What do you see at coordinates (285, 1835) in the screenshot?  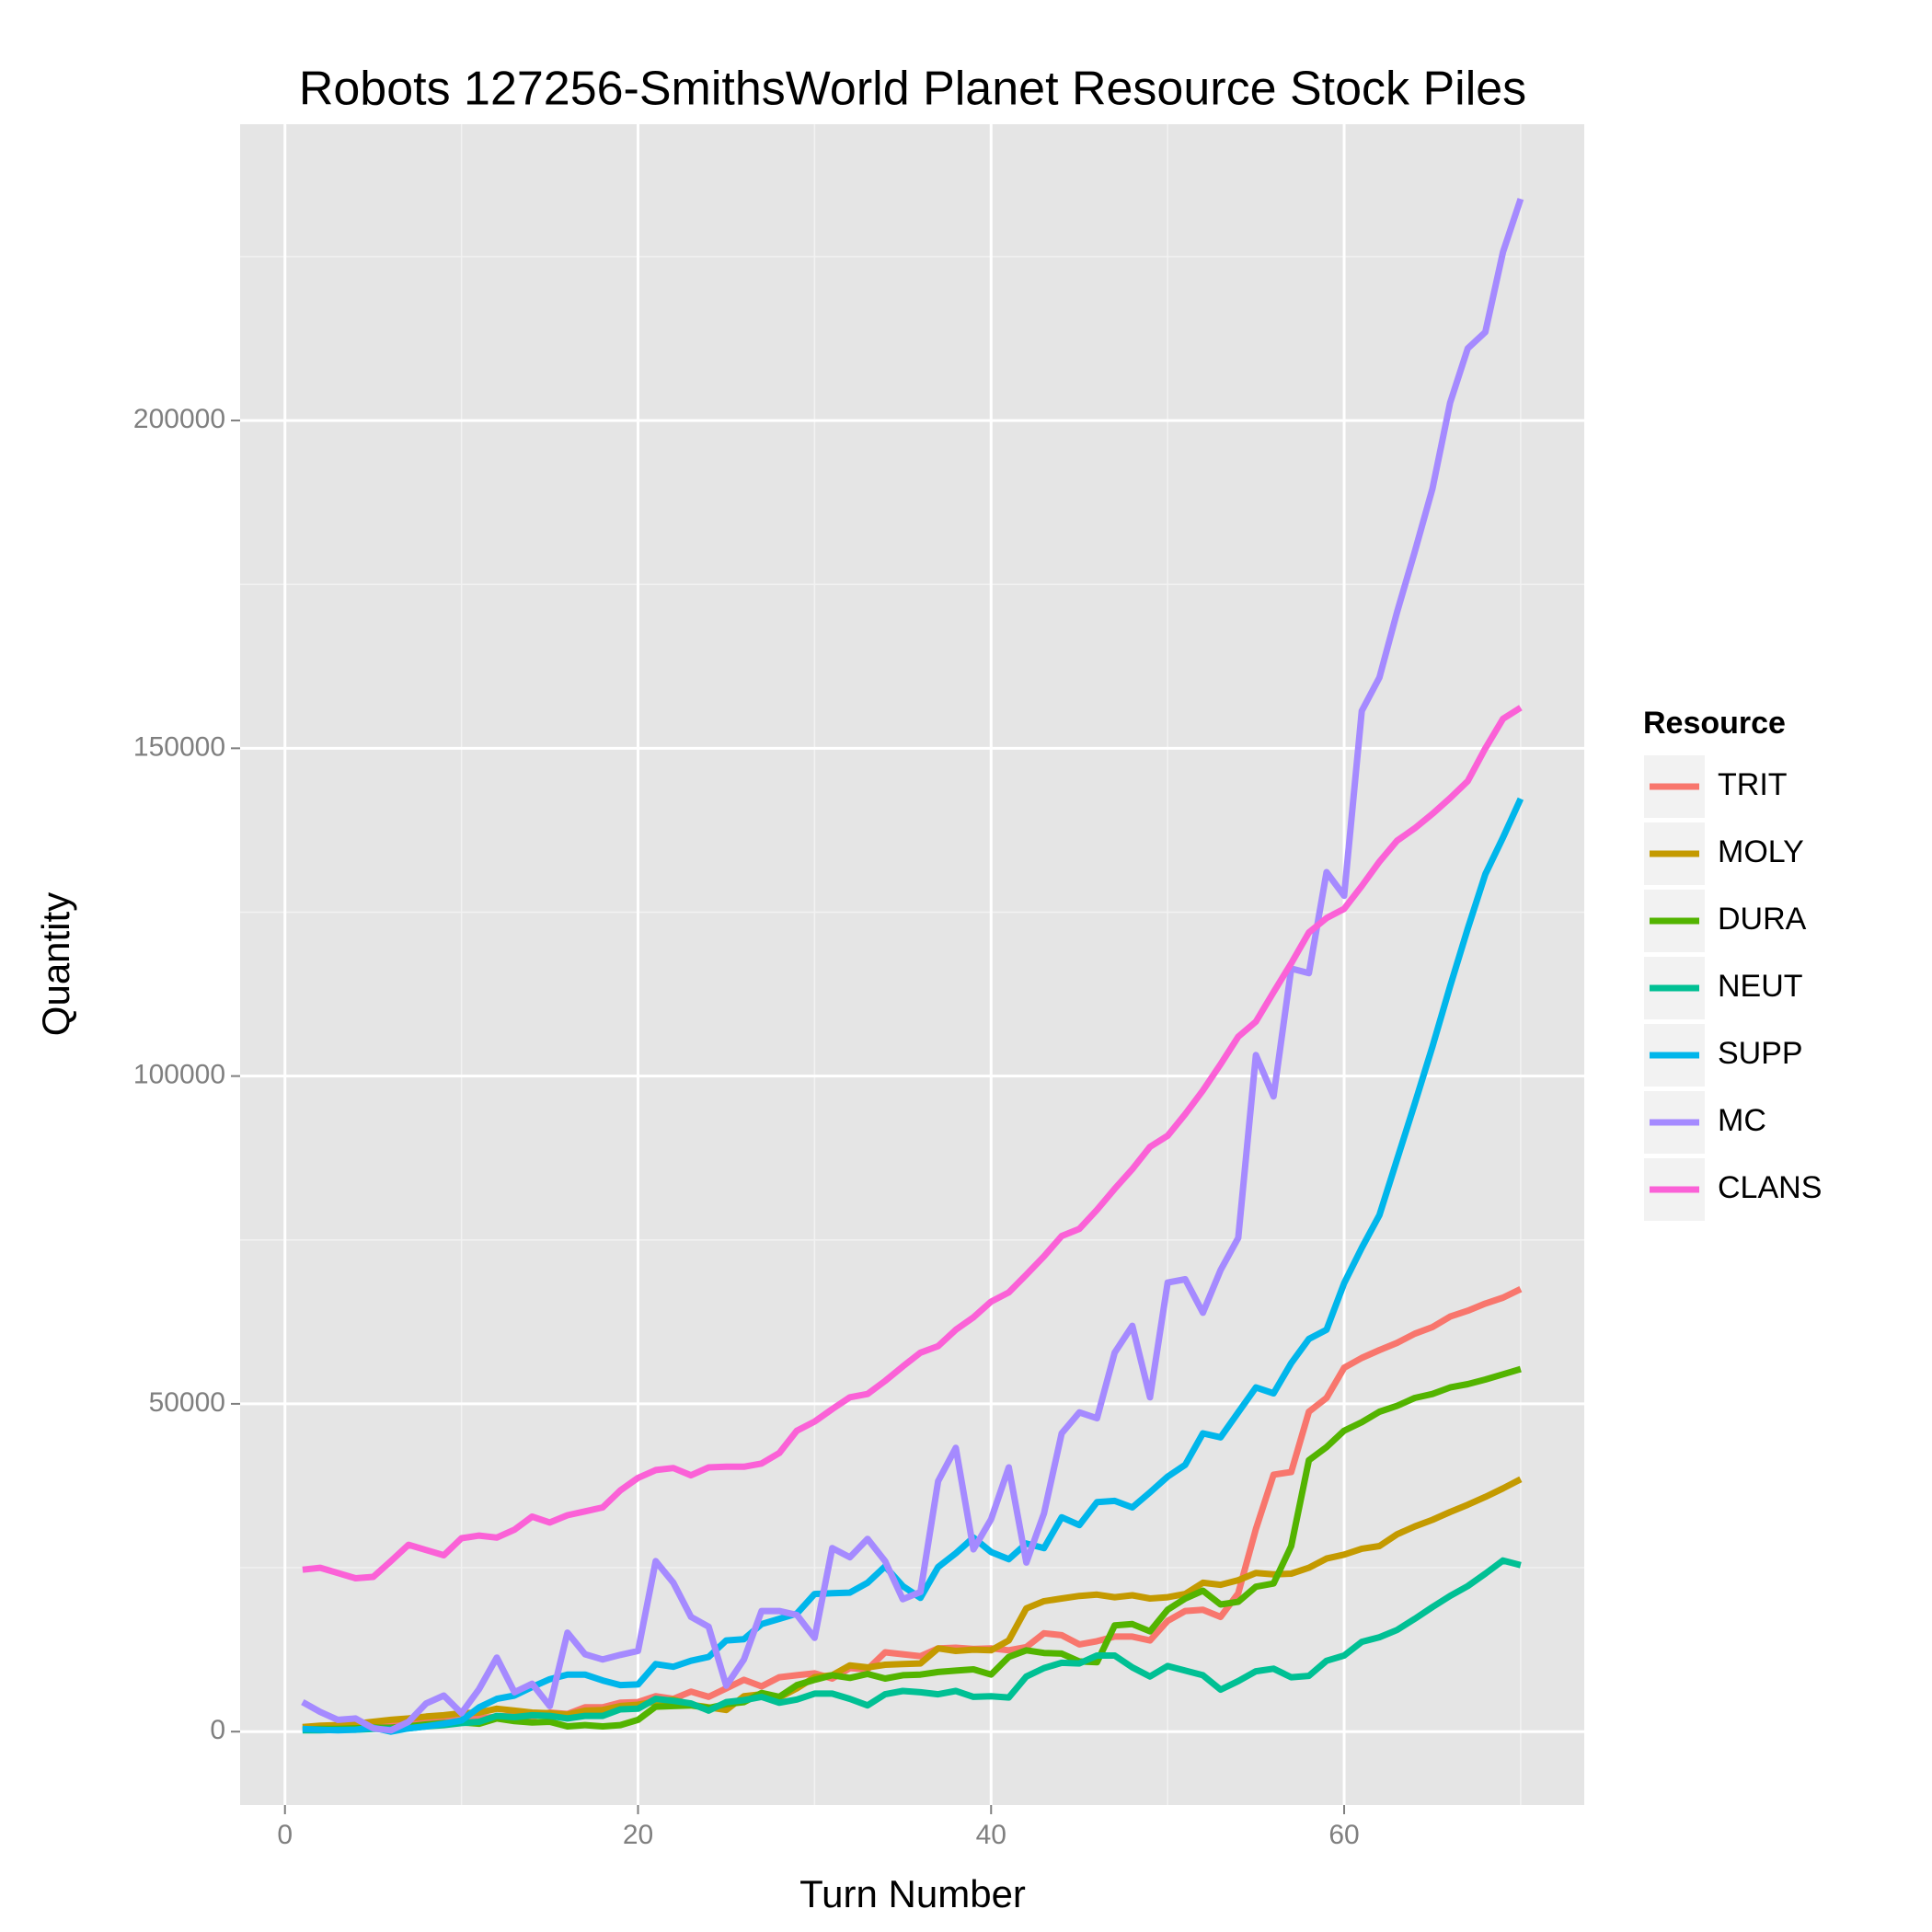 I see `x-tick-label: 0` at bounding box center [285, 1835].